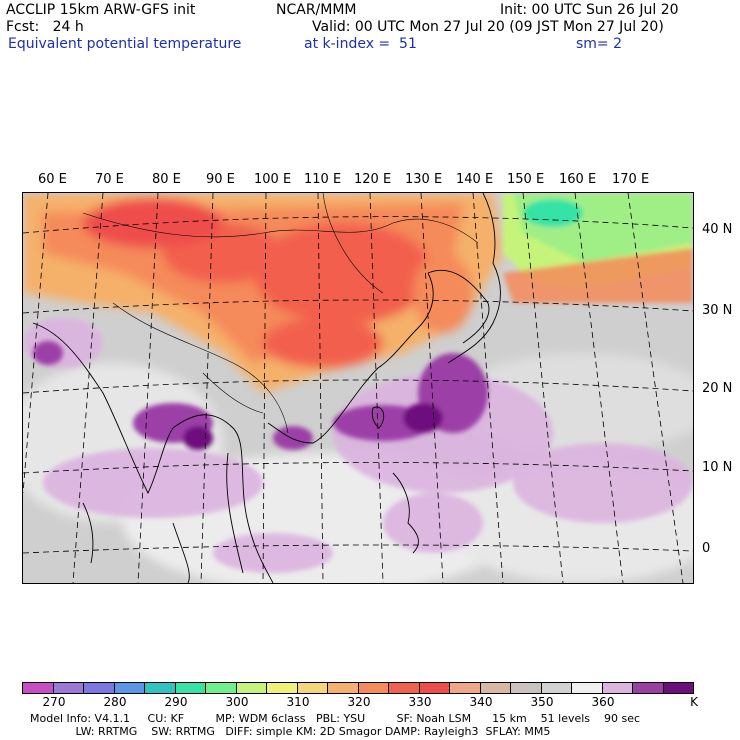 This screenshot has height=740, width=740. What do you see at coordinates (101, 10) in the screenshot?
I see `model-title: ACCLIP 15km ARW-GFS init` at bounding box center [101, 10].